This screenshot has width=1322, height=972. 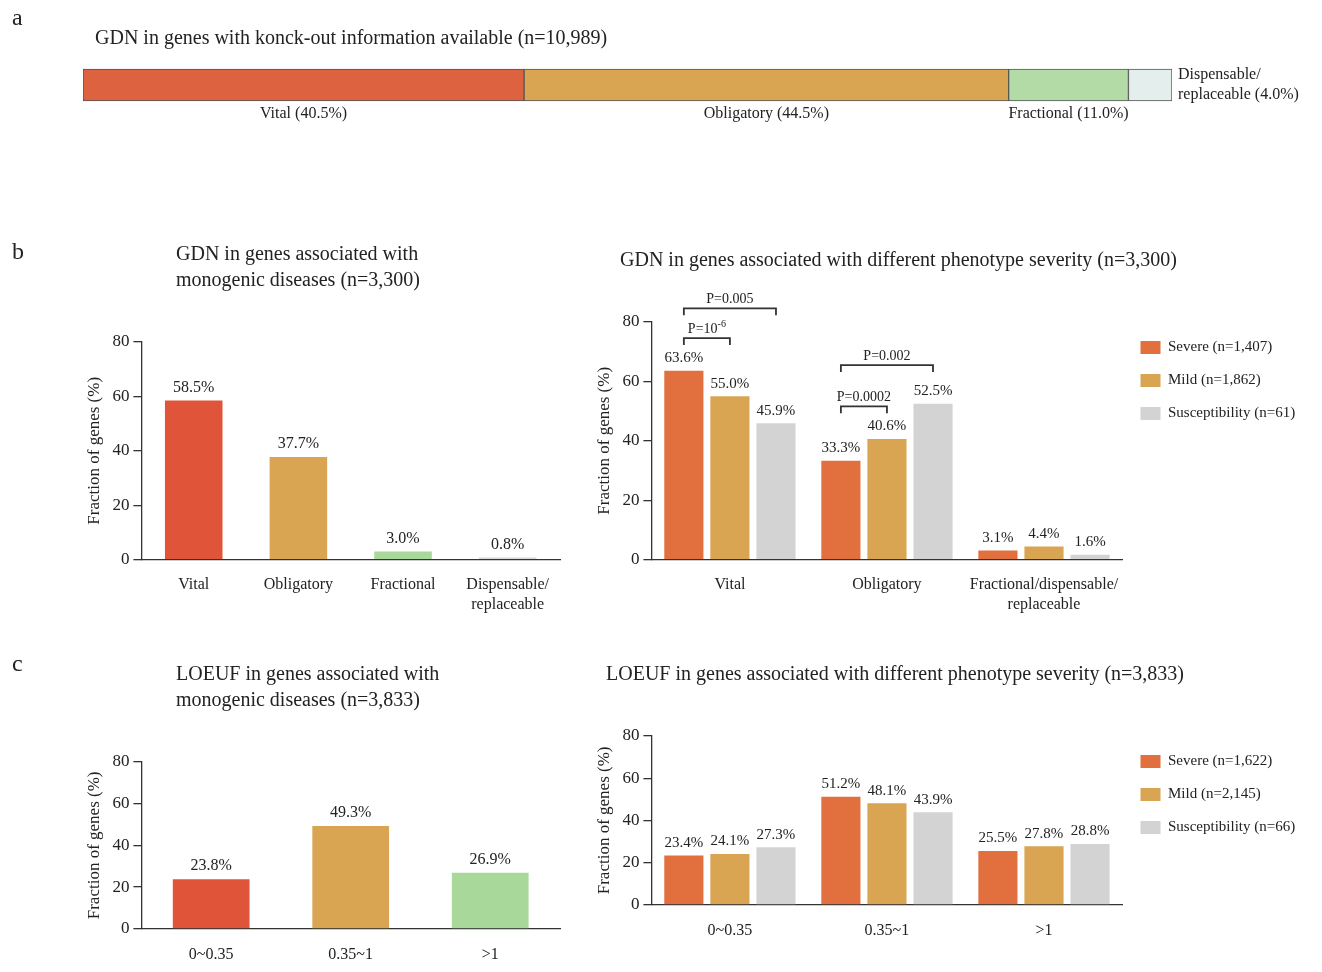 What do you see at coordinates (1214, 794) in the screenshot?
I see `legend-label: Mild (n=2,145)` at bounding box center [1214, 794].